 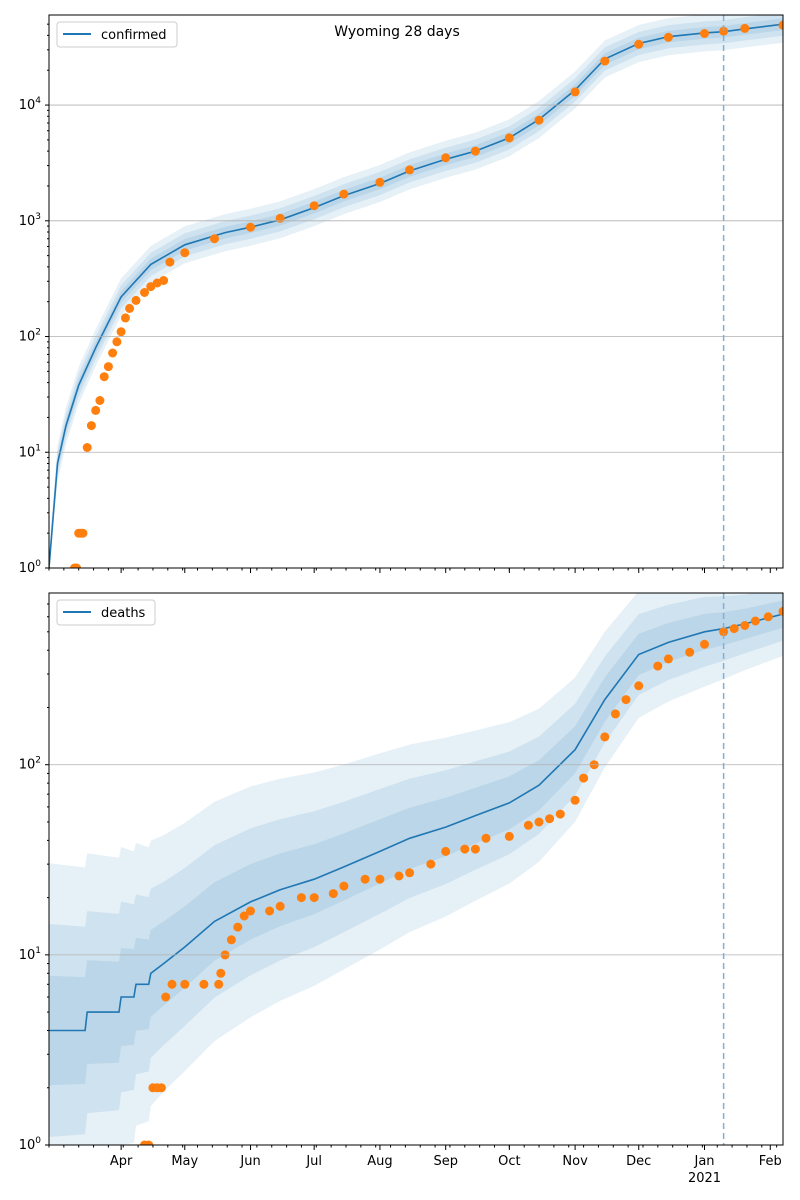 What do you see at coordinates (121, 1161) in the screenshot?
I see `x-tick-label: Apr` at bounding box center [121, 1161].